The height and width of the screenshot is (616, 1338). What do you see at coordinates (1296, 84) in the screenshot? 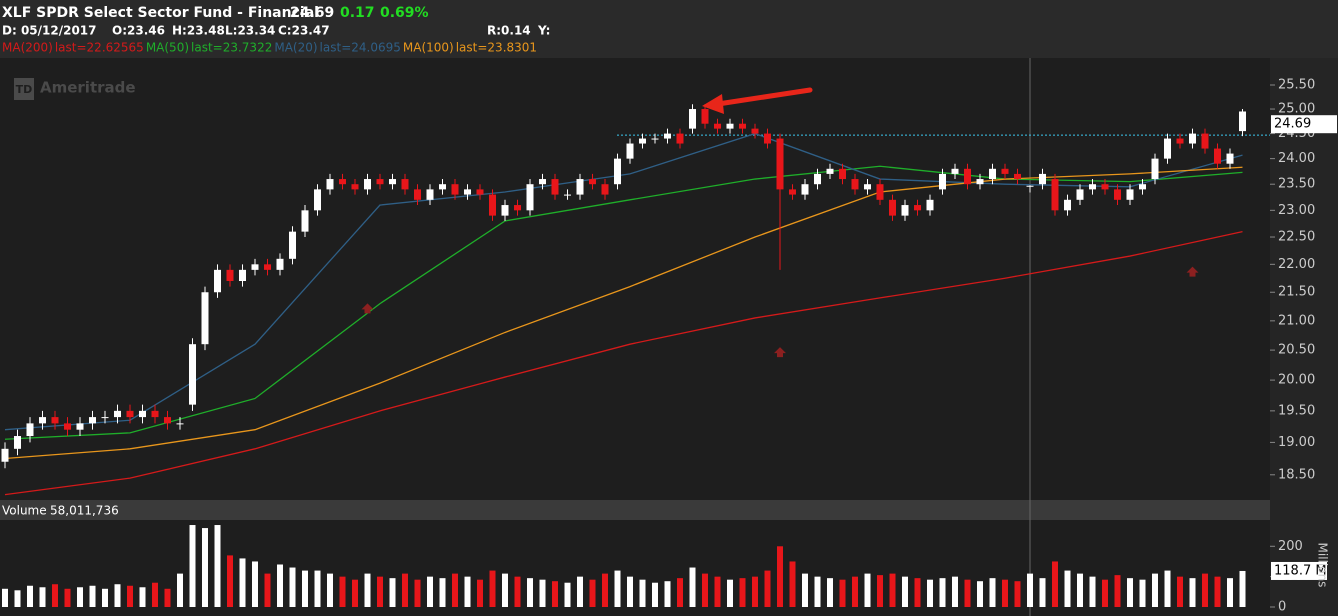
I see `y-tick-label: 25.50` at bounding box center [1296, 84].